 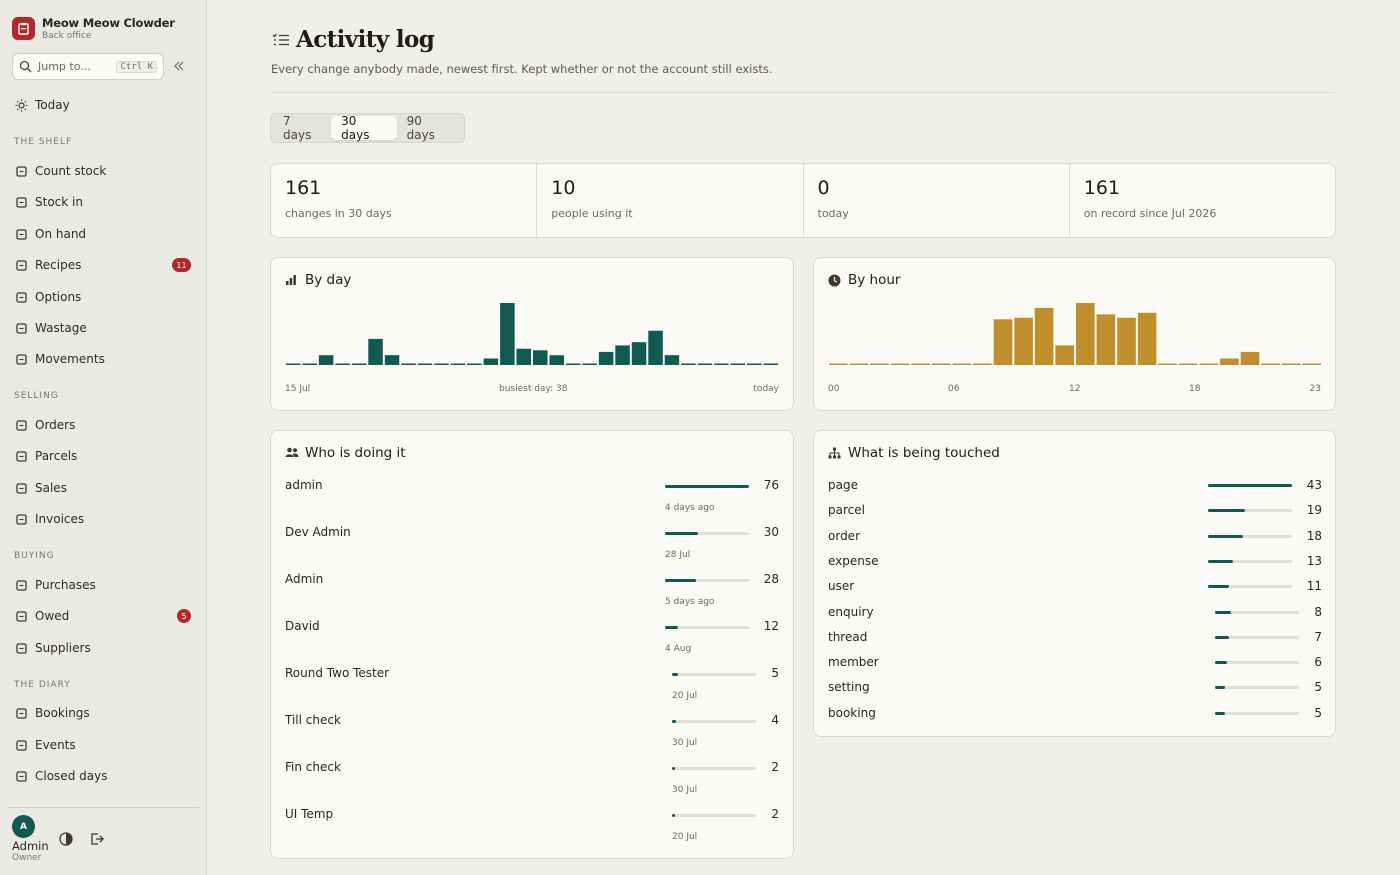 I want to click on nav-label: Suppliers, so click(x=63, y=648).